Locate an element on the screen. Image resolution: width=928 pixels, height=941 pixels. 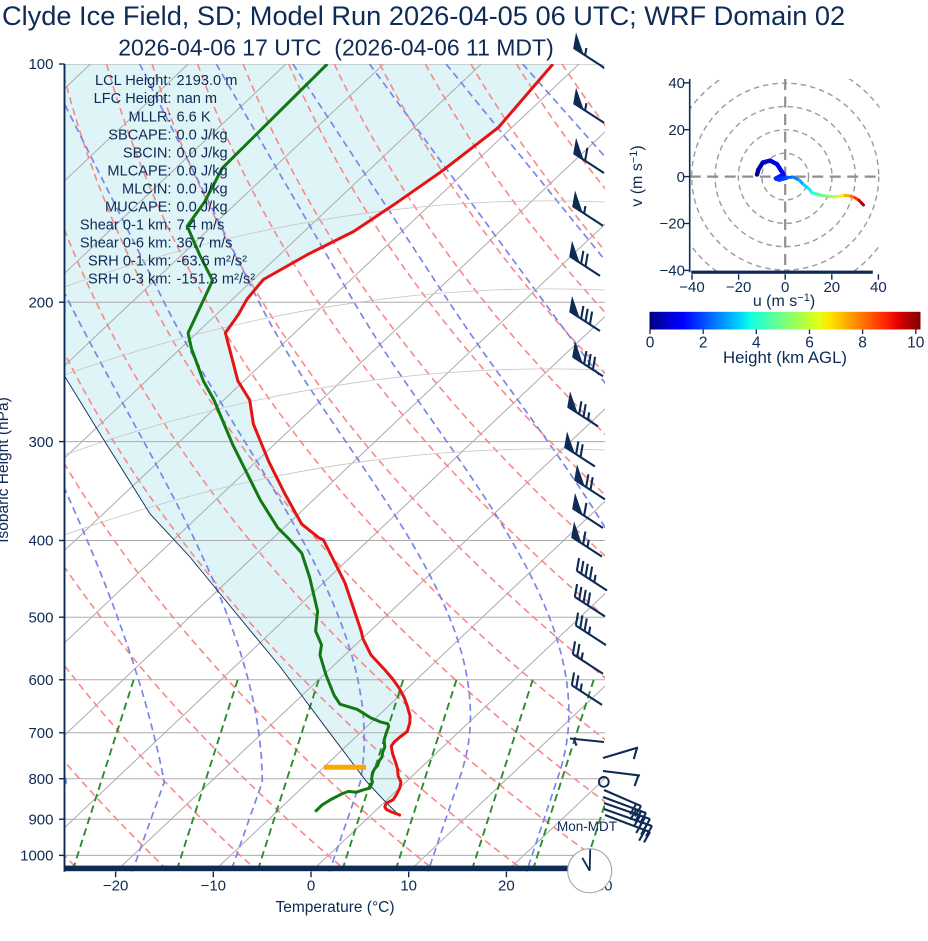
svg-text:2026-04-06 17 UTC (2026-04-06: 2026-04-06 17 UTC (2026-04-06 11 MDT) is located at coordinates (336, 48).